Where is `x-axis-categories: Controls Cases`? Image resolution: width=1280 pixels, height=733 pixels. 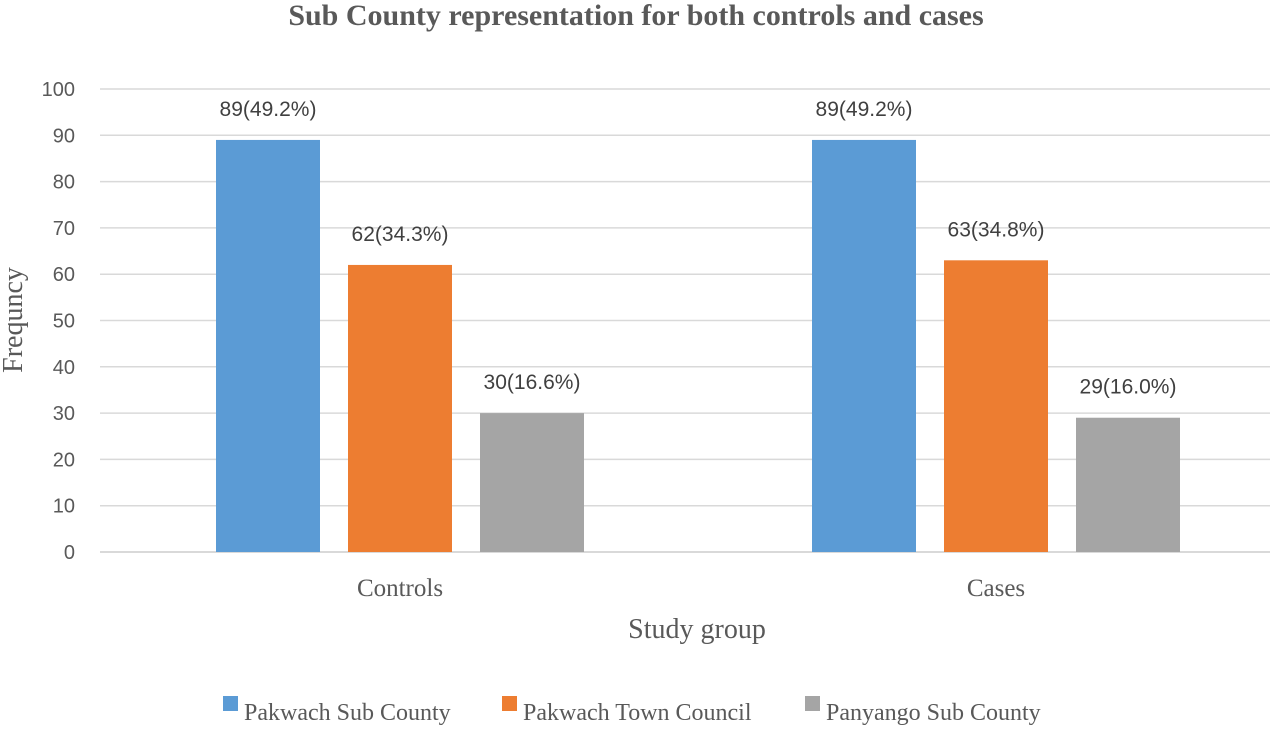
x-axis-categories: Controls Cases is located at coordinates (691, 588).